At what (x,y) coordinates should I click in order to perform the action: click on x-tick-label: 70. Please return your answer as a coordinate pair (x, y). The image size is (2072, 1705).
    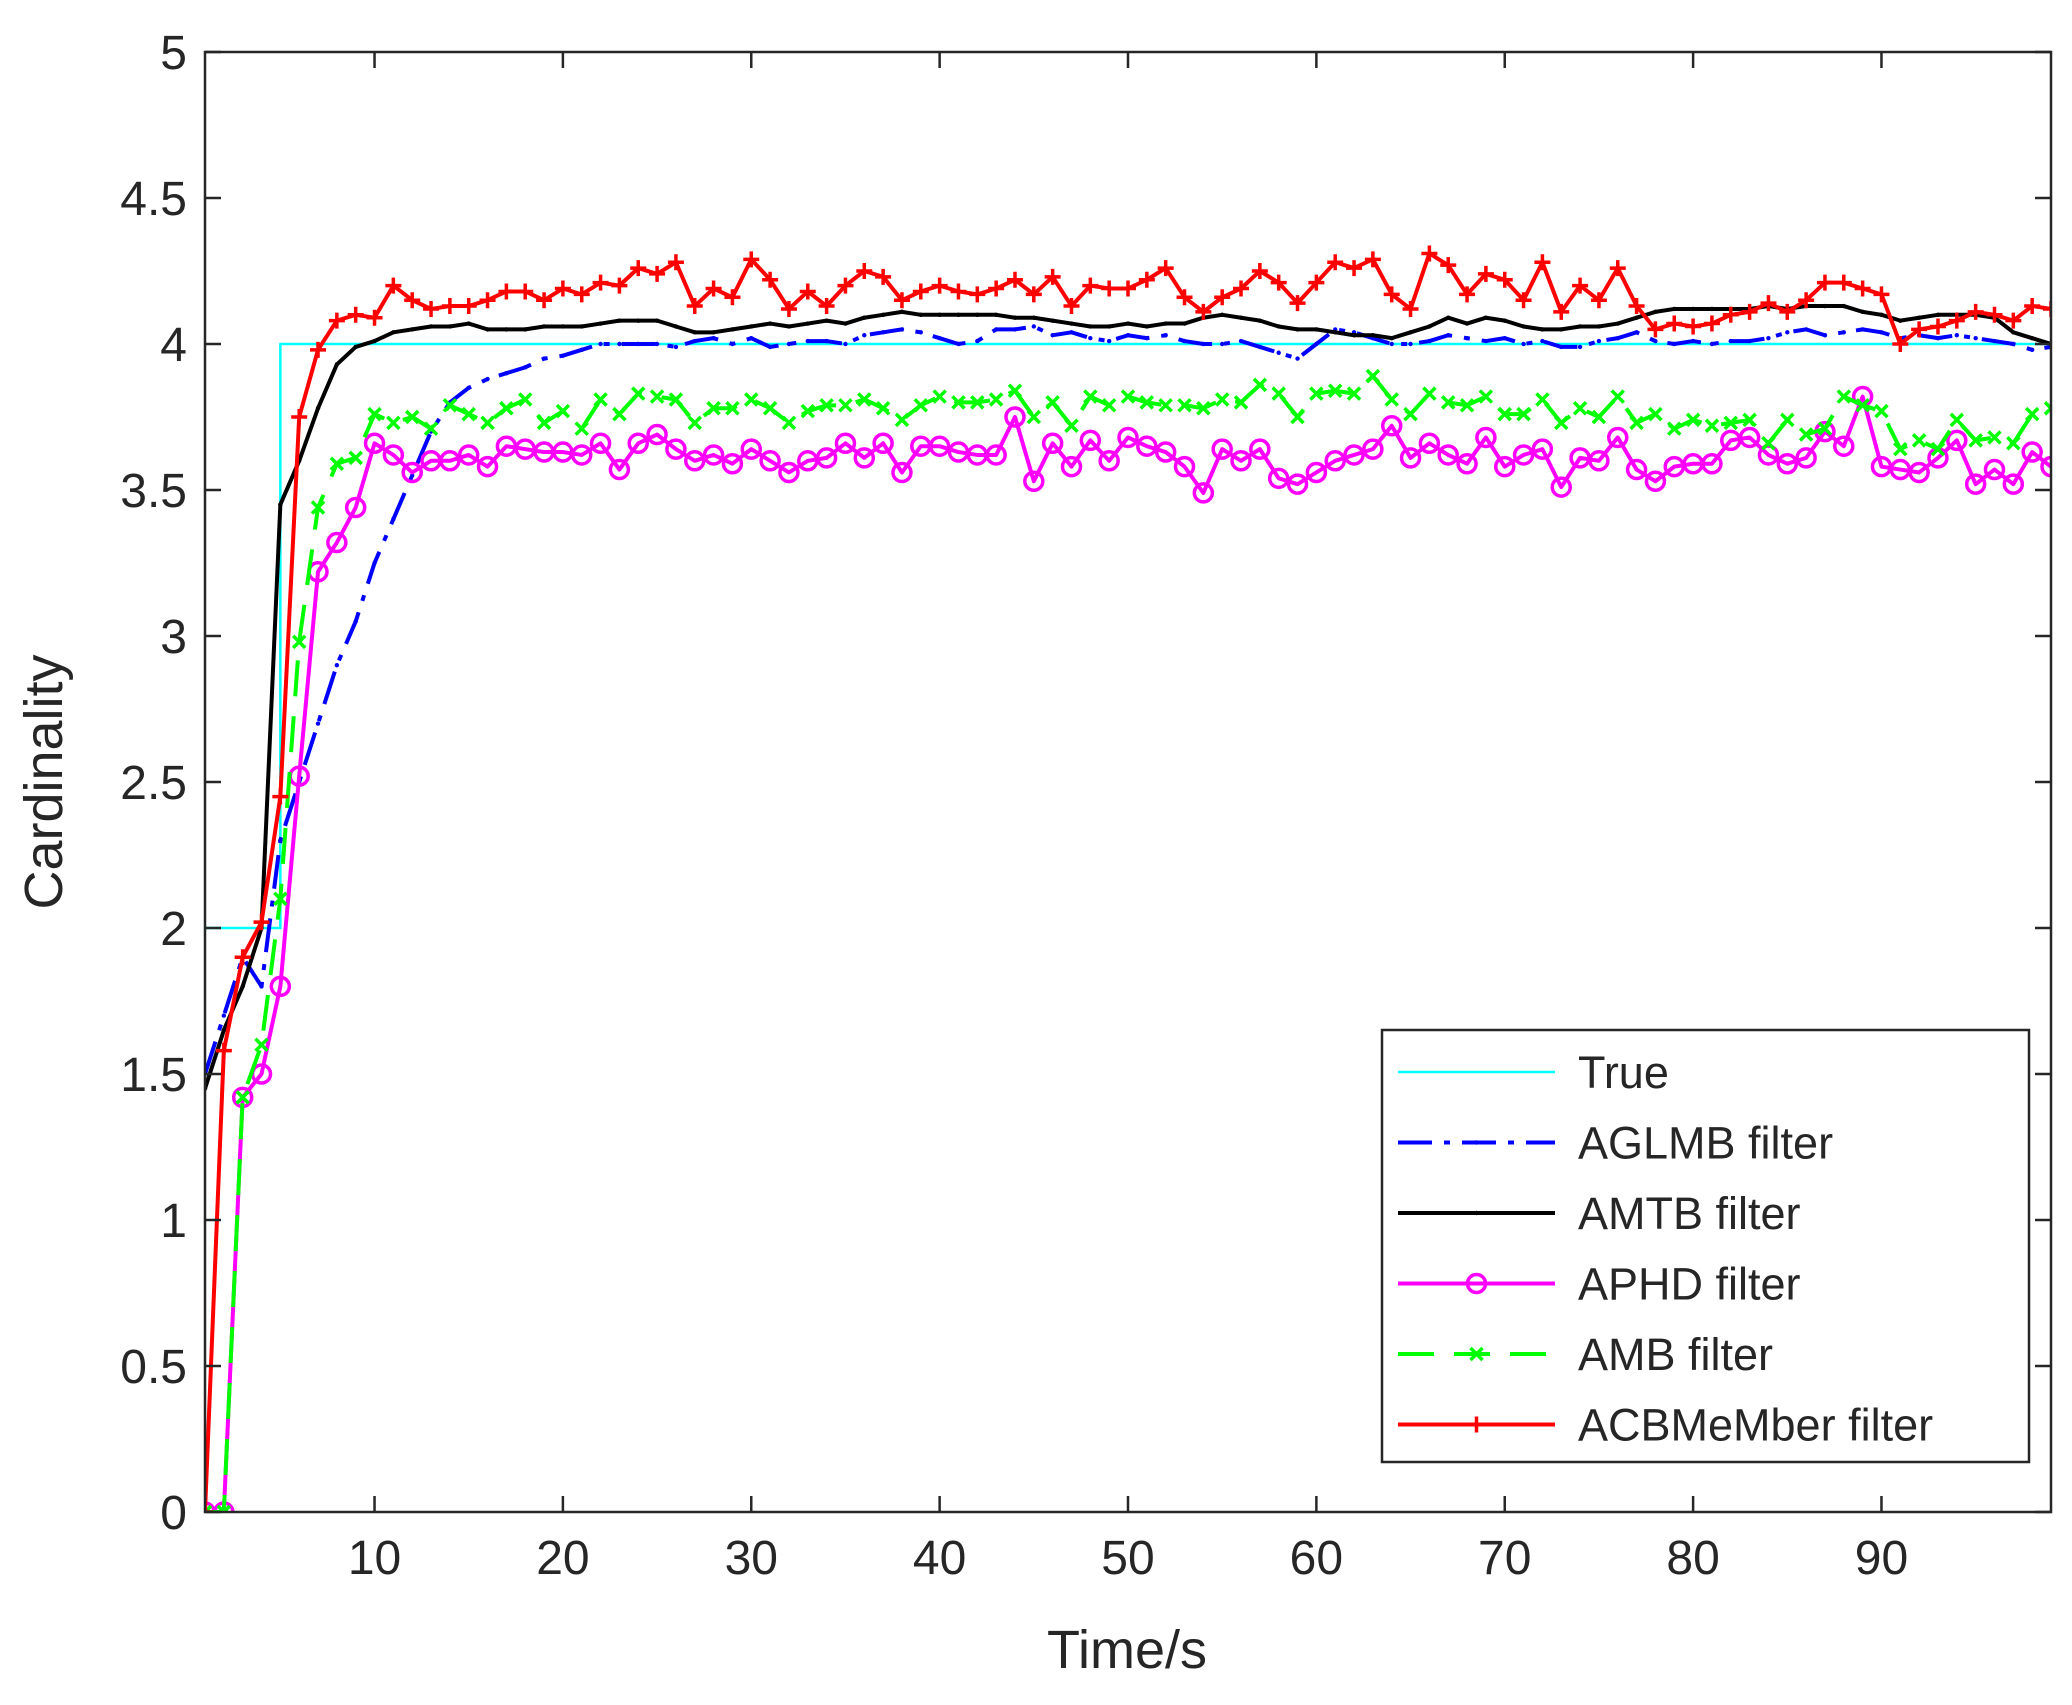
    Looking at the image, I should click on (1504, 1558).